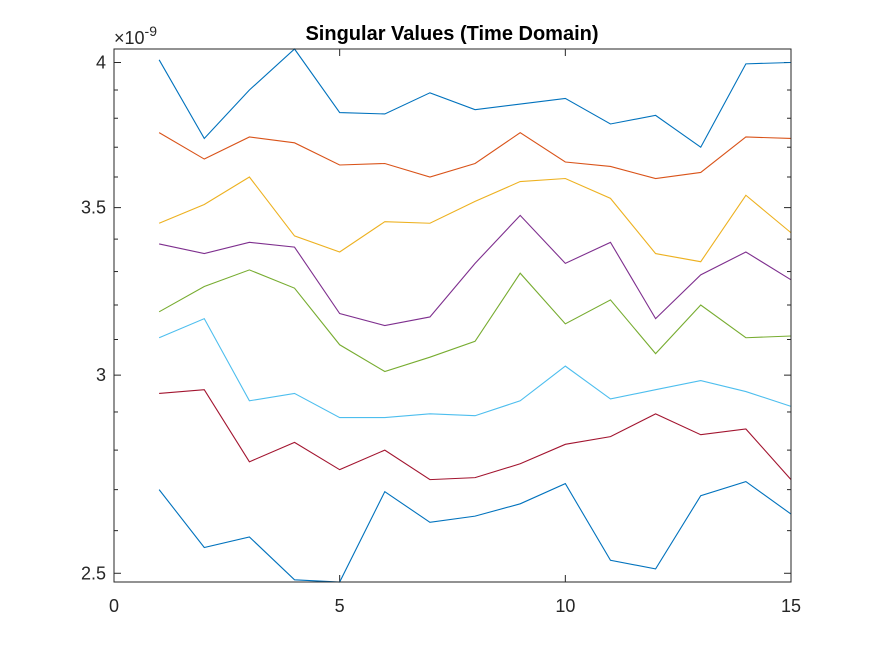 The image size is (875, 656). What do you see at coordinates (101, 375) in the screenshot?
I see `y-tick-label: 3` at bounding box center [101, 375].